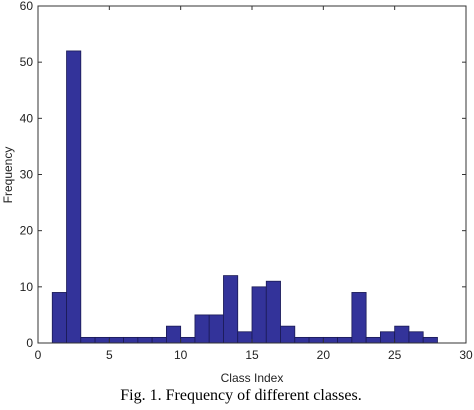 This screenshot has height=410, width=474. I want to click on x-axis-label: Class Index, so click(252, 378).